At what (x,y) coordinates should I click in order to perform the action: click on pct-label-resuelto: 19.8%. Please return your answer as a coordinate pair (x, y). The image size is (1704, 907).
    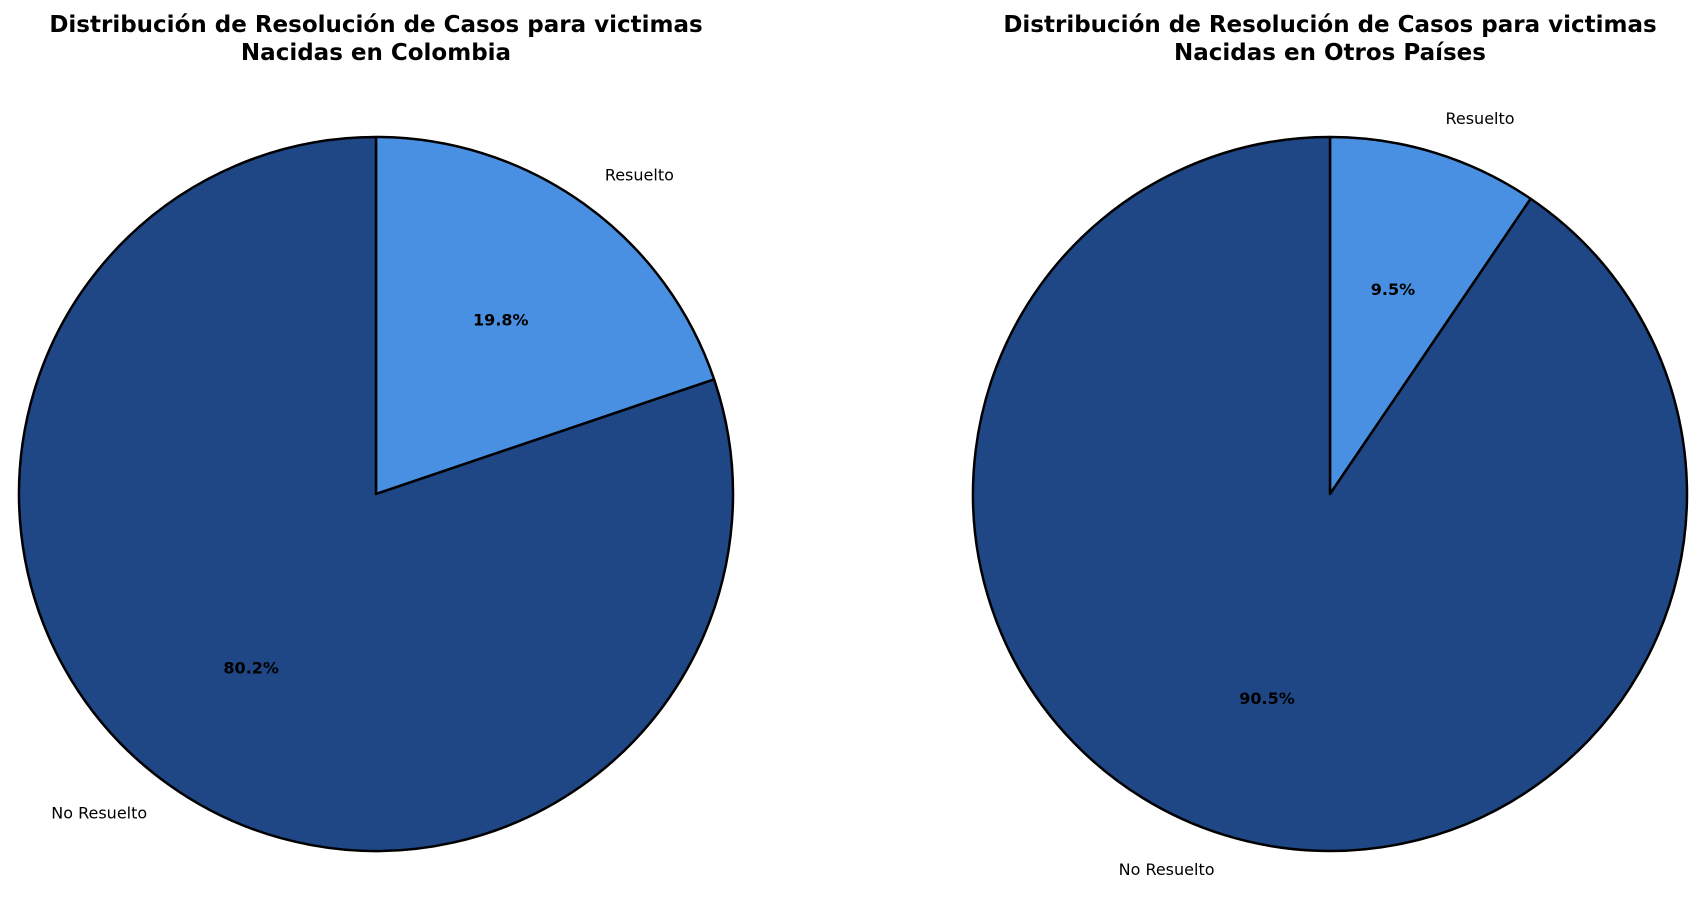
    Looking at the image, I should click on (501, 319).